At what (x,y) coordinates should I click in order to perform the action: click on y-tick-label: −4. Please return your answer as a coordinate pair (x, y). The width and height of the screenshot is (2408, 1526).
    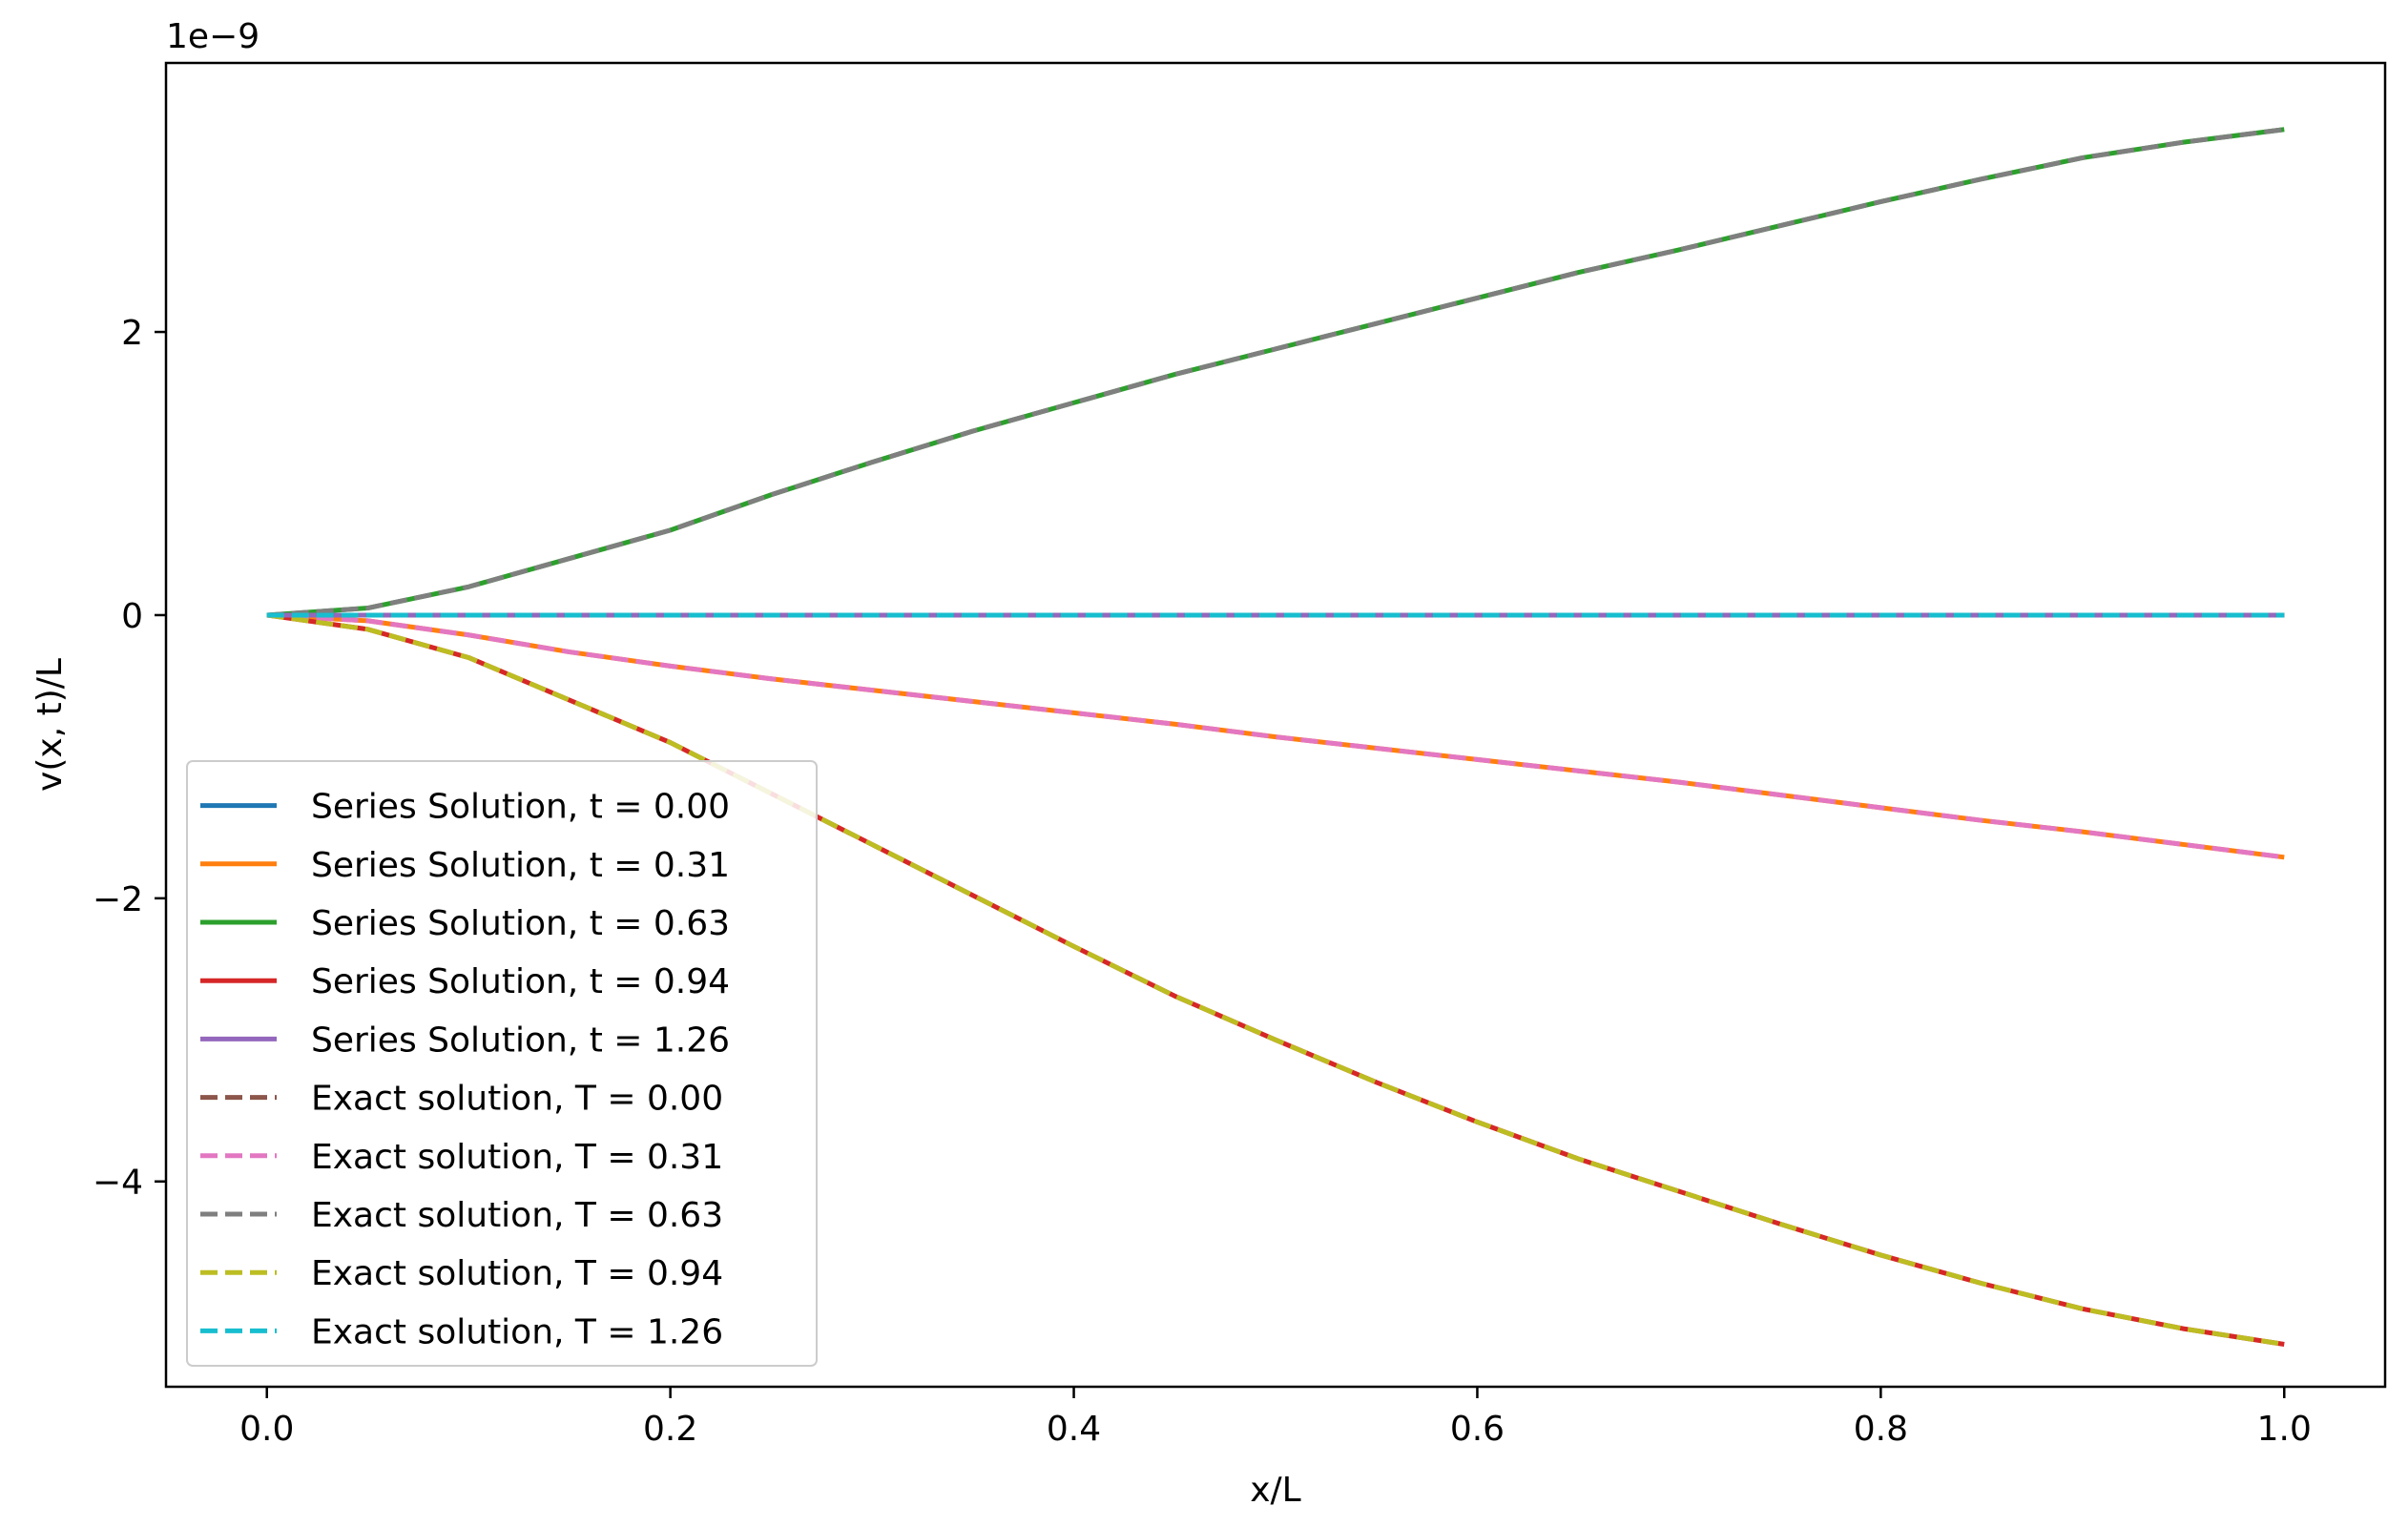
    Looking at the image, I should click on (118, 1183).